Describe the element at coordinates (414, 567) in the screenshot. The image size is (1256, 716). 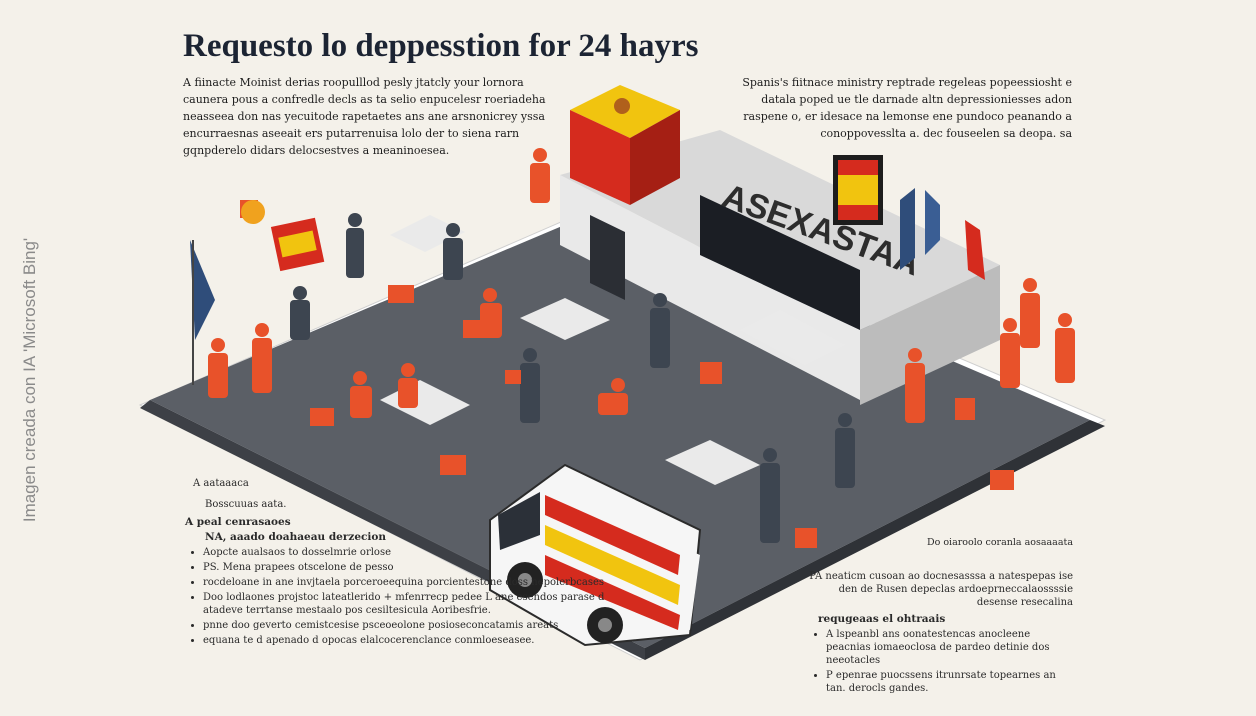
I see `list-item: PS. Mena prapees otscelone de pesso` at that location.